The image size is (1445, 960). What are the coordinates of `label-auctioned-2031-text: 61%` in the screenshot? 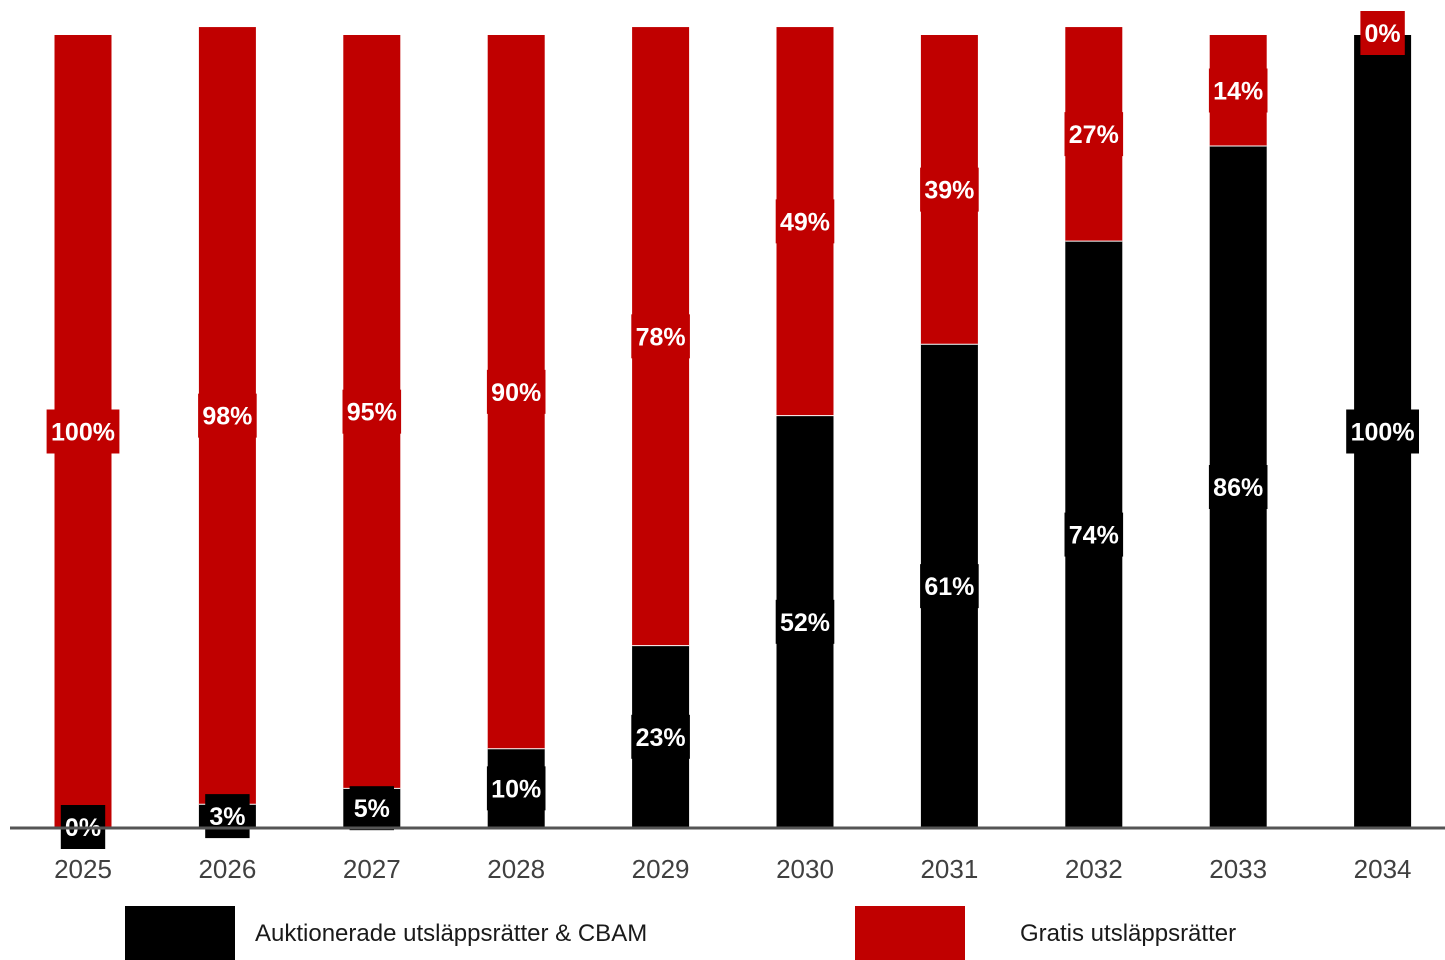 It's located at (949, 587).